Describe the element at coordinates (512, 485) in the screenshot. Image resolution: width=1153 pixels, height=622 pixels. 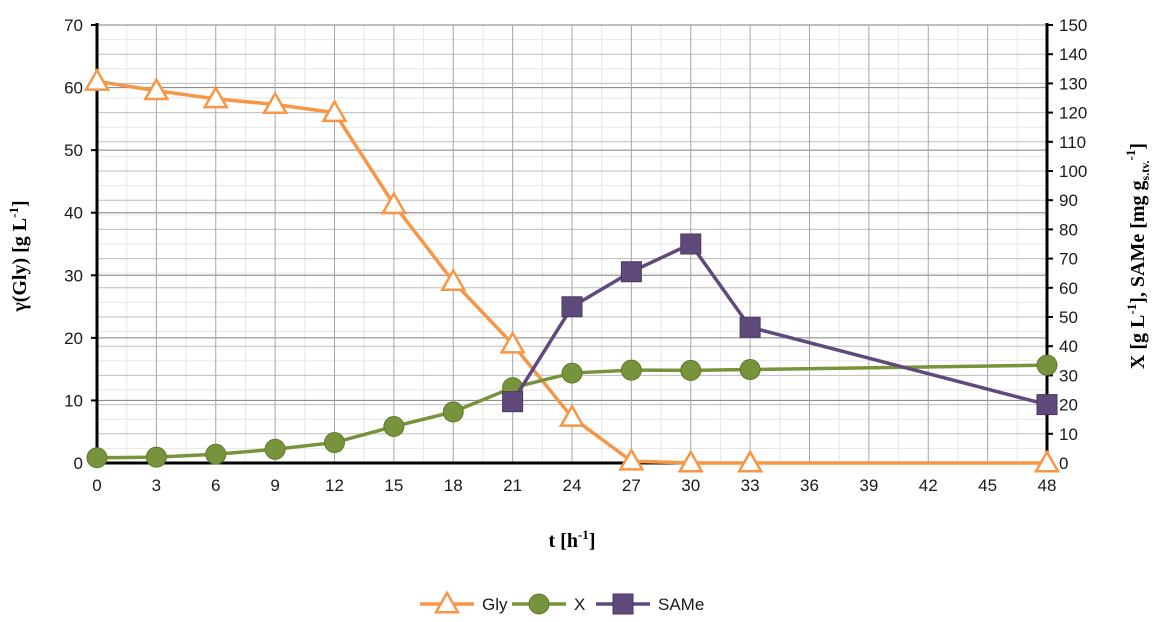
I see `x-tick-label: 21` at that location.